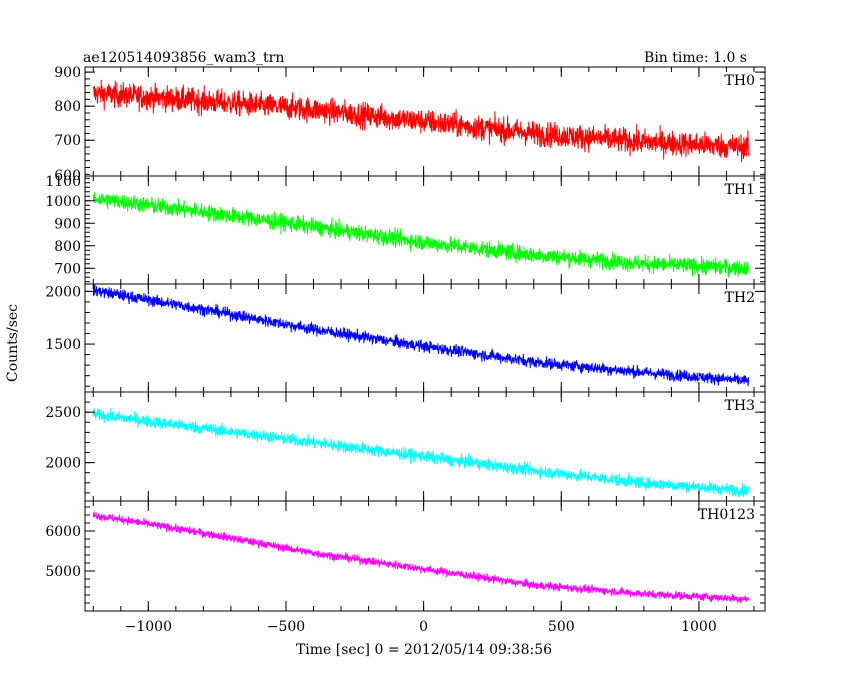 This screenshot has height=680, width=850. What do you see at coordinates (740, 190) in the screenshot?
I see `series-label: TH1` at bounding box center [740, 190].